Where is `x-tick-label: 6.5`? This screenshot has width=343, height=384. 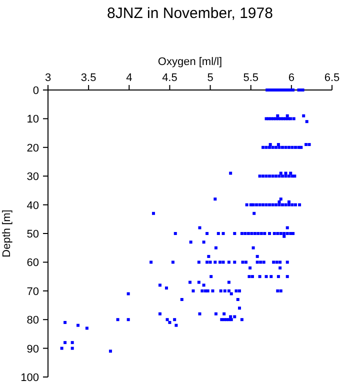
x-tick-label: 6.5 is located at coordinates (332, 78).